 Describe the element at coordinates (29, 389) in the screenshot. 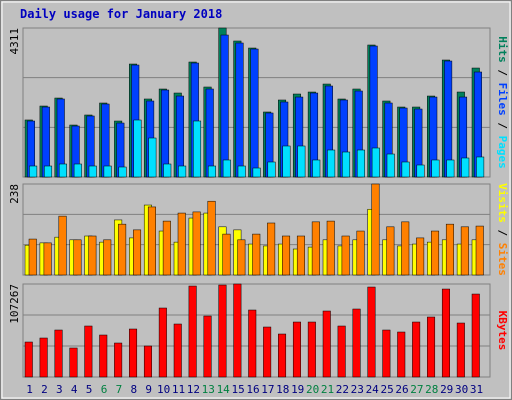

I see `x-tick-label: 1` at that location.